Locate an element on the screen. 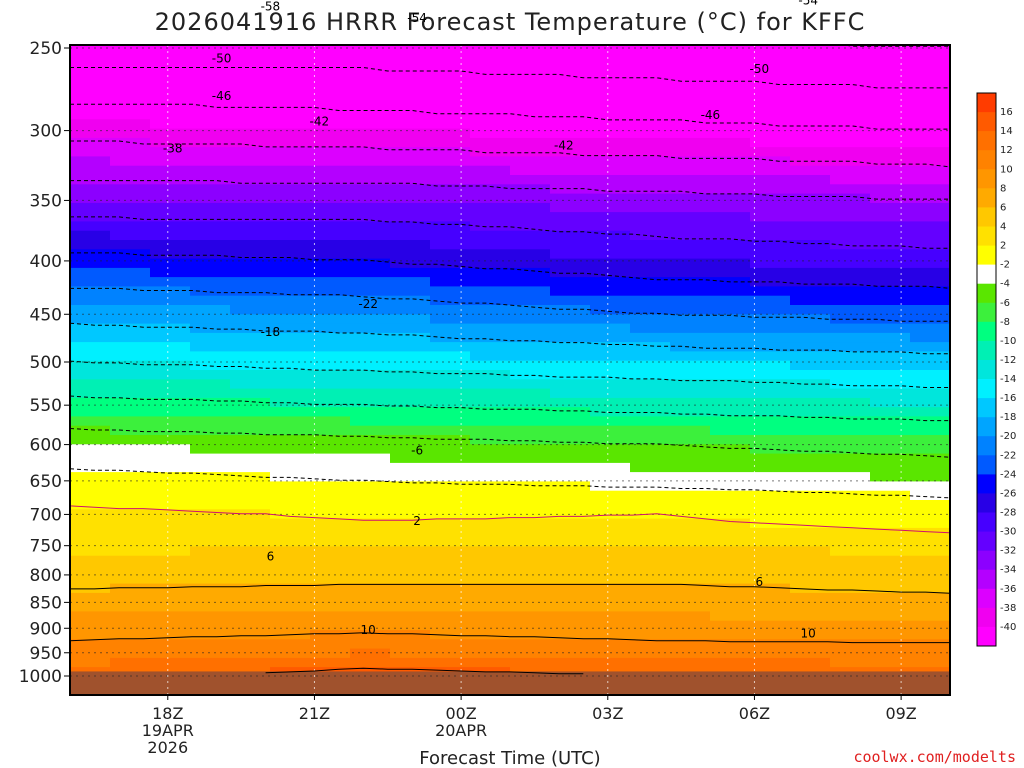 The image size is (1024, 768). x-tick-label: 09Z is located at coordinates (900, 713).